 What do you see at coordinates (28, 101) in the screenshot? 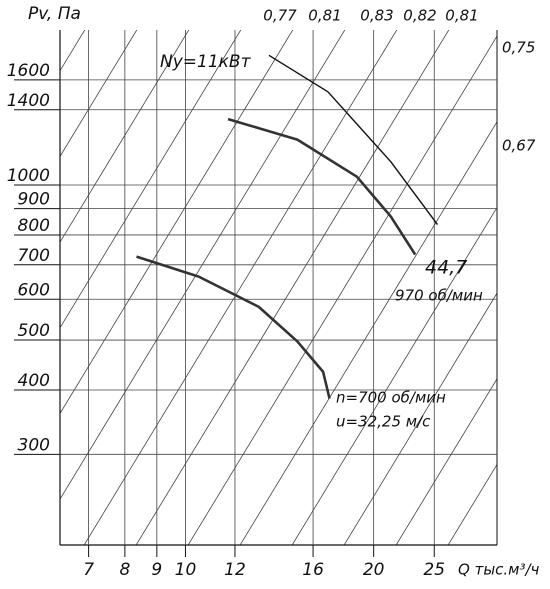
I see `y-tick-label: 1400` at bounding box center [28, 101].